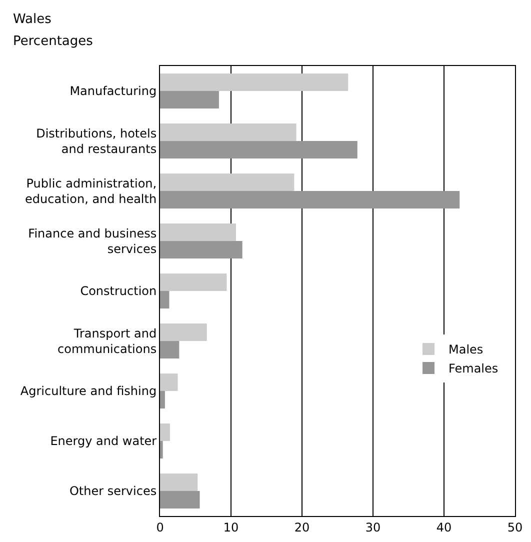 The width and height of the screenshot is (531, 542). I want to click on x-tick-label: 0, so click(160, 527).